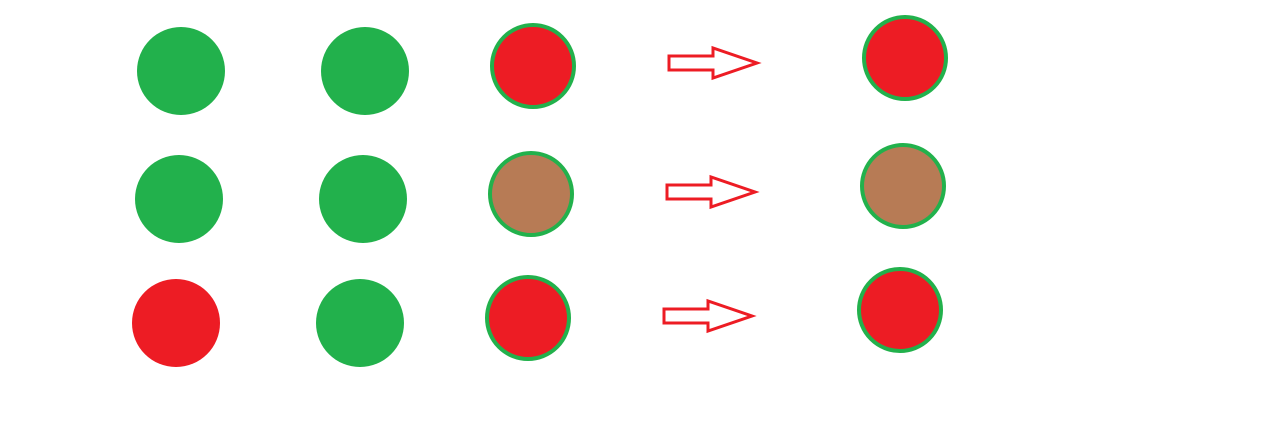 The height and width of the screenshot is (432, 1273). I want to click on row-2-combined-circle, so click(531, 194).